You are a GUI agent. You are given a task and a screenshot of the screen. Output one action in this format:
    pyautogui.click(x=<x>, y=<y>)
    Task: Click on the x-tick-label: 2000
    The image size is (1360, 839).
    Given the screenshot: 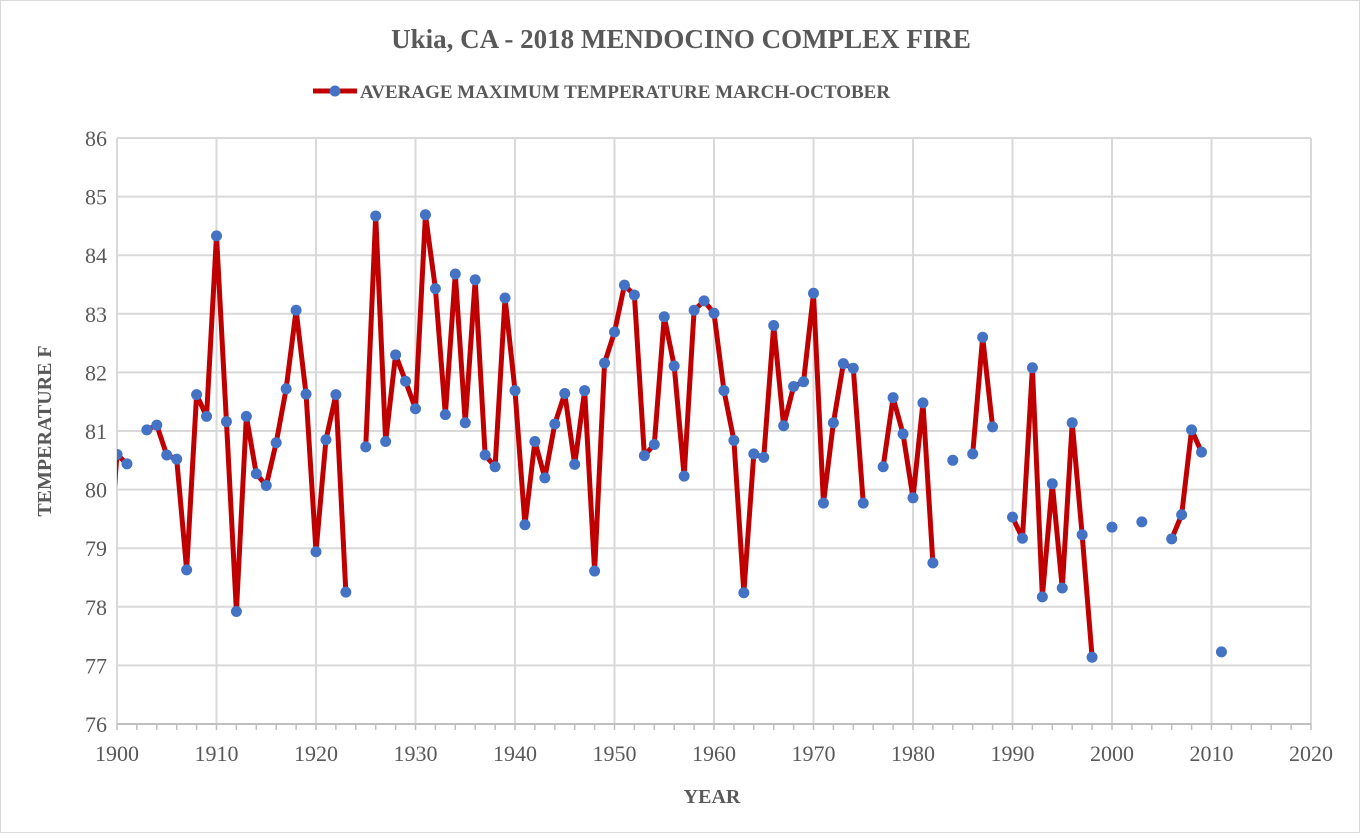 What is the action you would take?
    pyautogui.click(x=1112, y=753)
    